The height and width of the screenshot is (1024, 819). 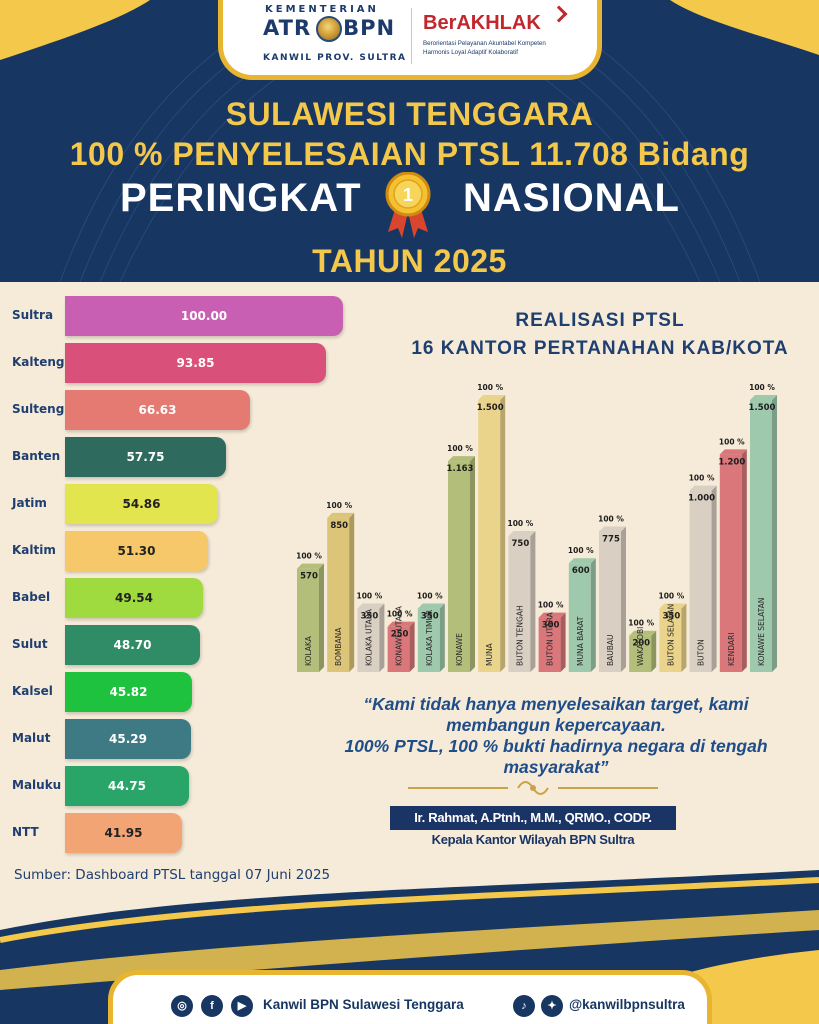 I want to click on page-name-link: Kanwil BPN Sulawesi Tenggara, so click(x=363, y=1004).